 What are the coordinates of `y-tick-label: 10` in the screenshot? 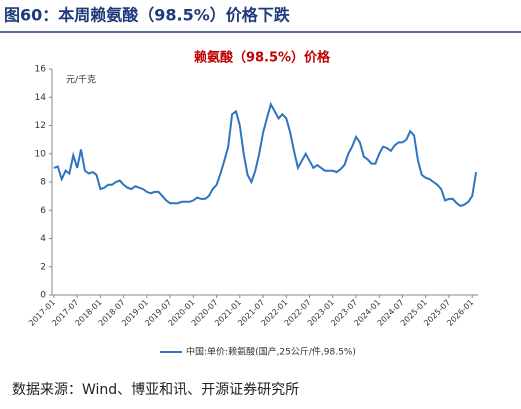 It's located at (41, 154).